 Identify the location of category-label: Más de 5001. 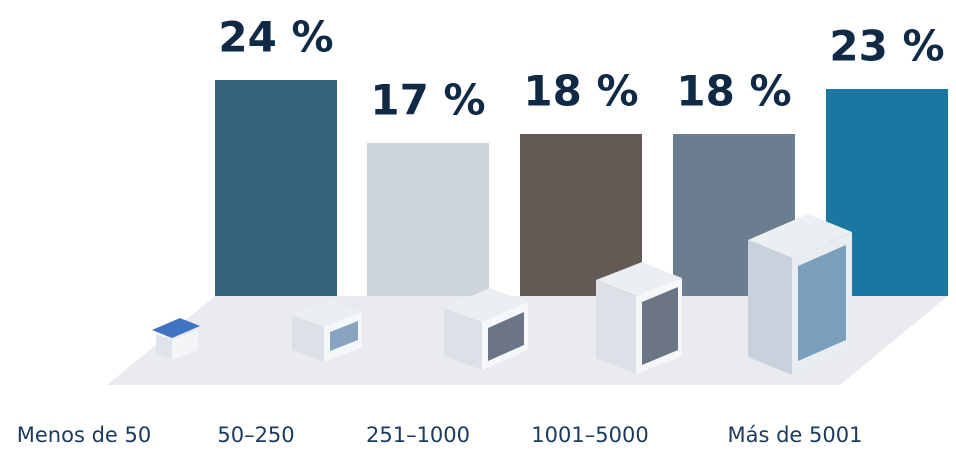
(795, 435).